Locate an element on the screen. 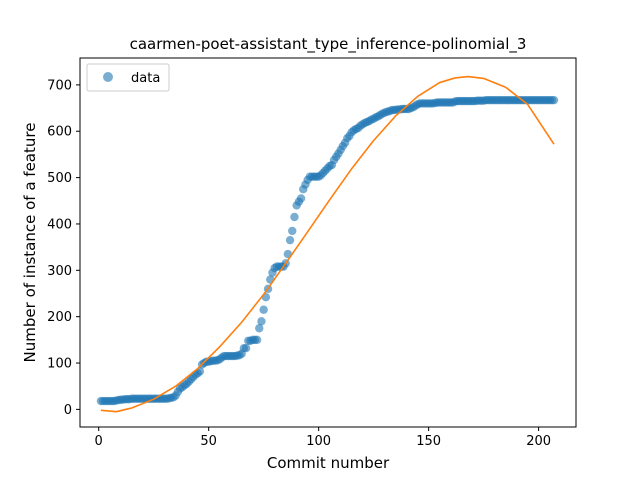 This screenshot has height=480, width=640. legend-label: data is located at coordinates (145, 78).